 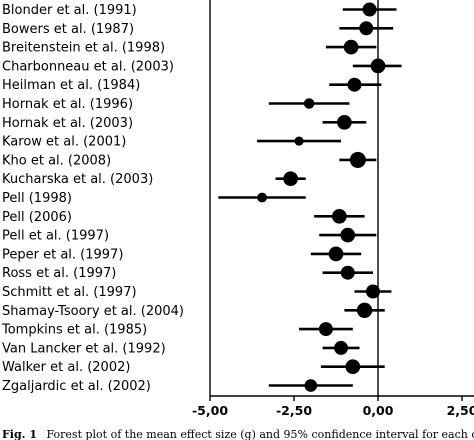 What do you see at coordinates (378, 410) in the screenshot?
I see `x-tick-label-2: 0,00` at bounding box center [378, 410].